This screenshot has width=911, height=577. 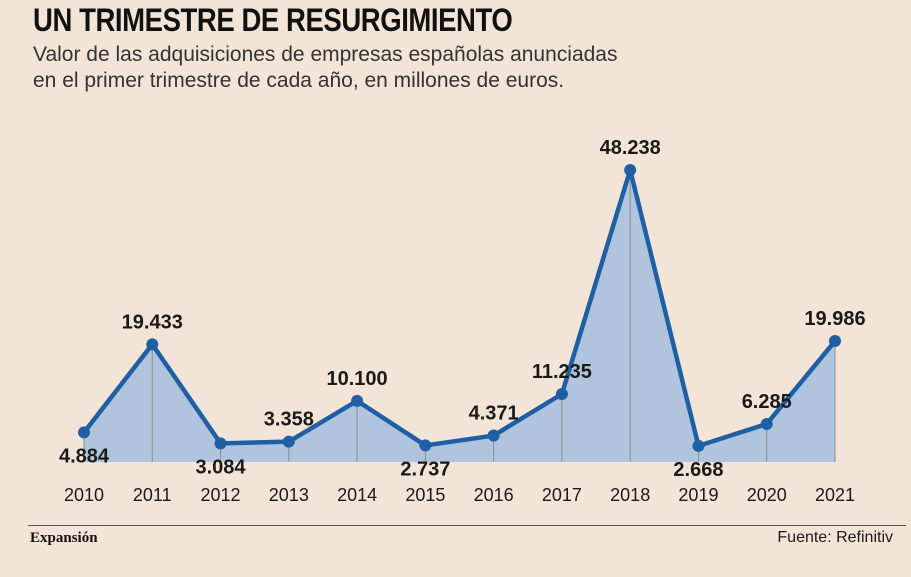 What do you see at coordinates (630, 170) in the screenshot?
I see `data-point-2018` at bounding box center [630, 170].